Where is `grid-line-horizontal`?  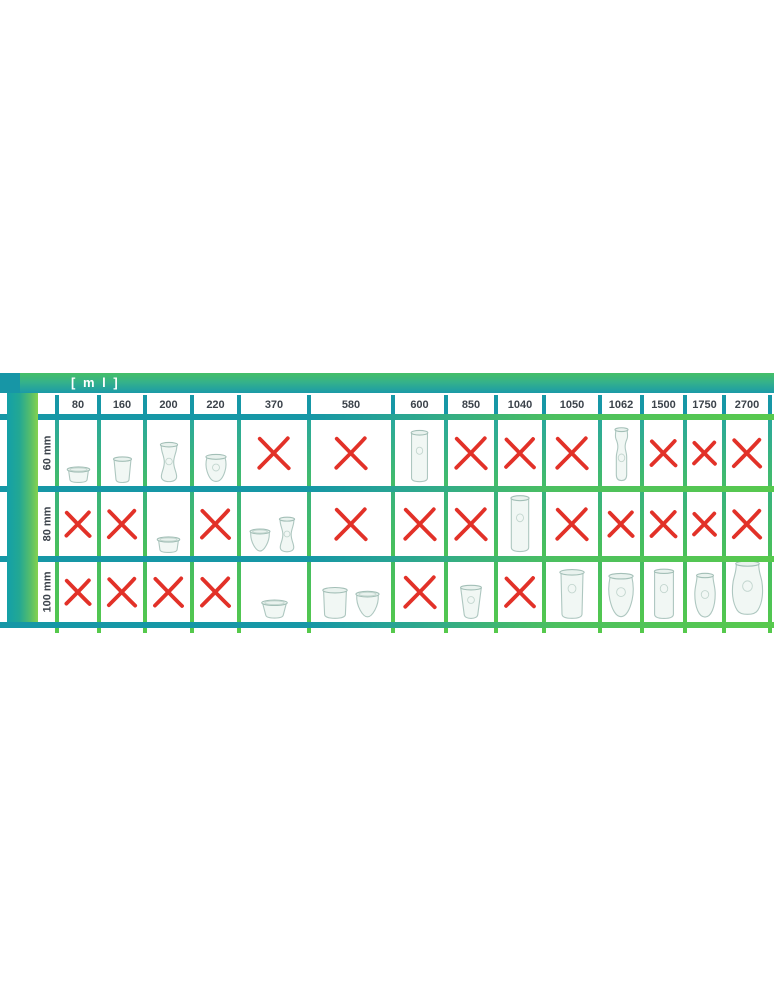
grid-line-horizontal is located at coordinates (387, 489).